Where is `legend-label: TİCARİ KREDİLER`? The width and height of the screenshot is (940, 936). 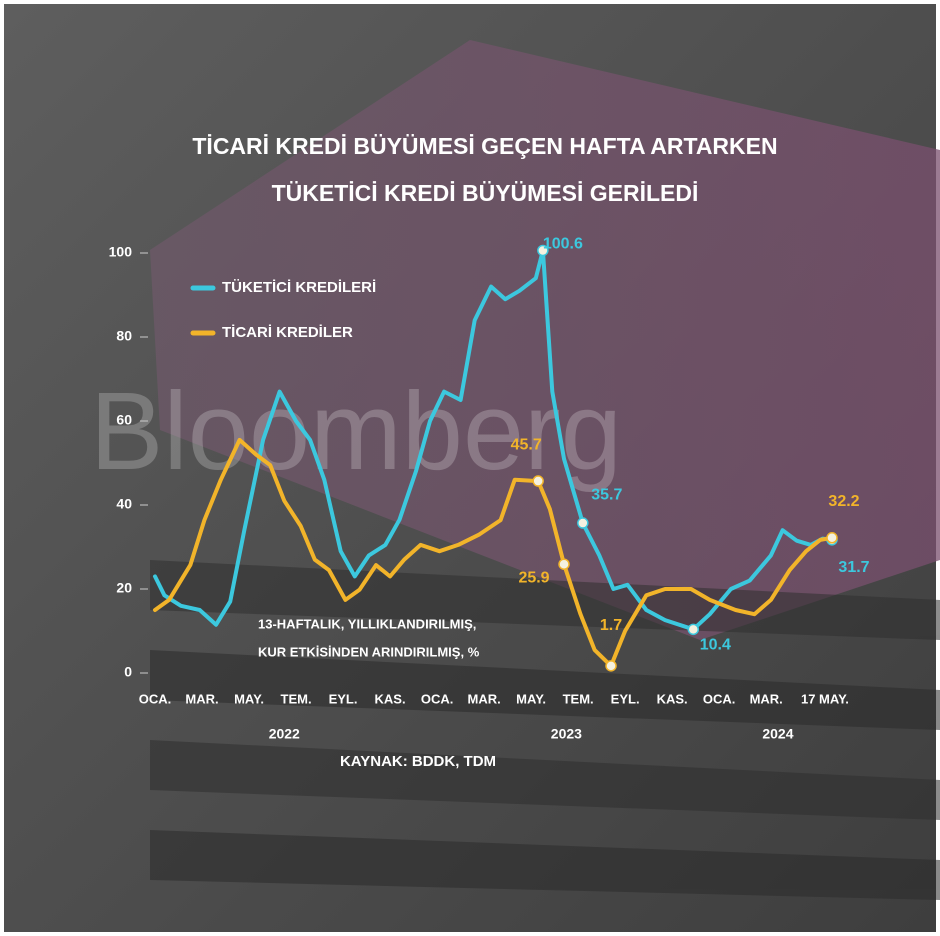 legend-label: TİCARİ KREDİLER is located at coordinates (287, 332).